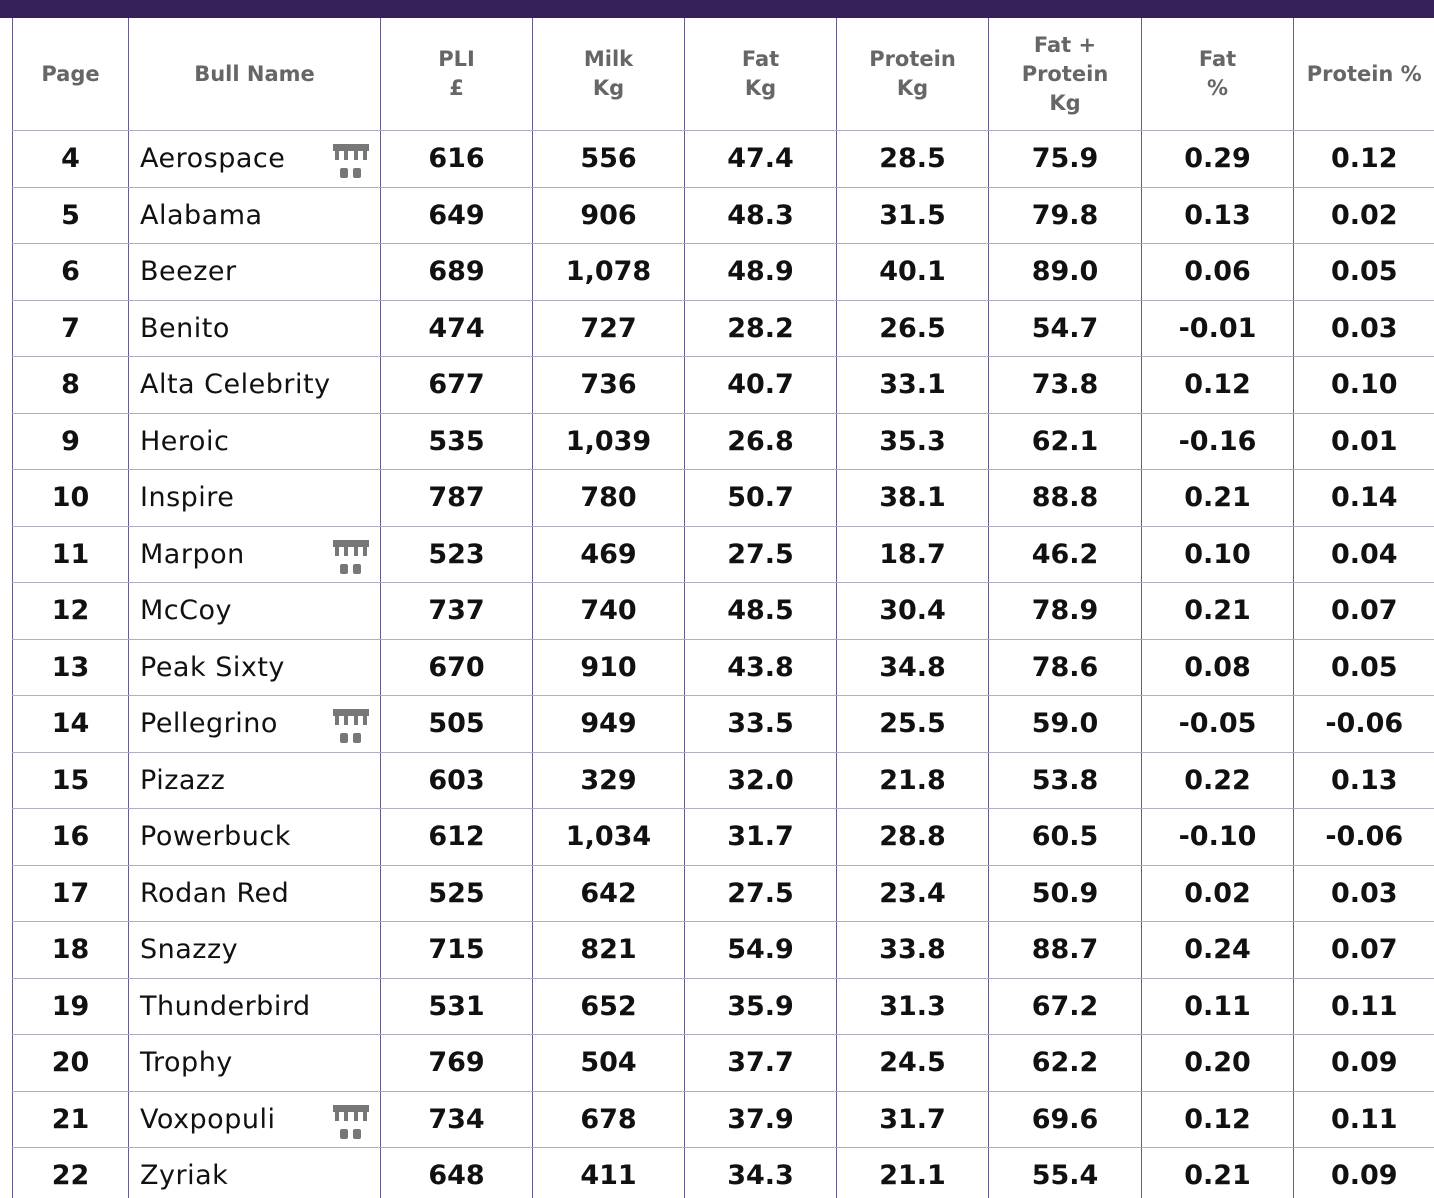 This screenshot has height=1198, width=1434. What do you see at coordinates (1065, 611) in the screenshot?
I see `value-cell: 78.9` at bounding box center [1065, 611].